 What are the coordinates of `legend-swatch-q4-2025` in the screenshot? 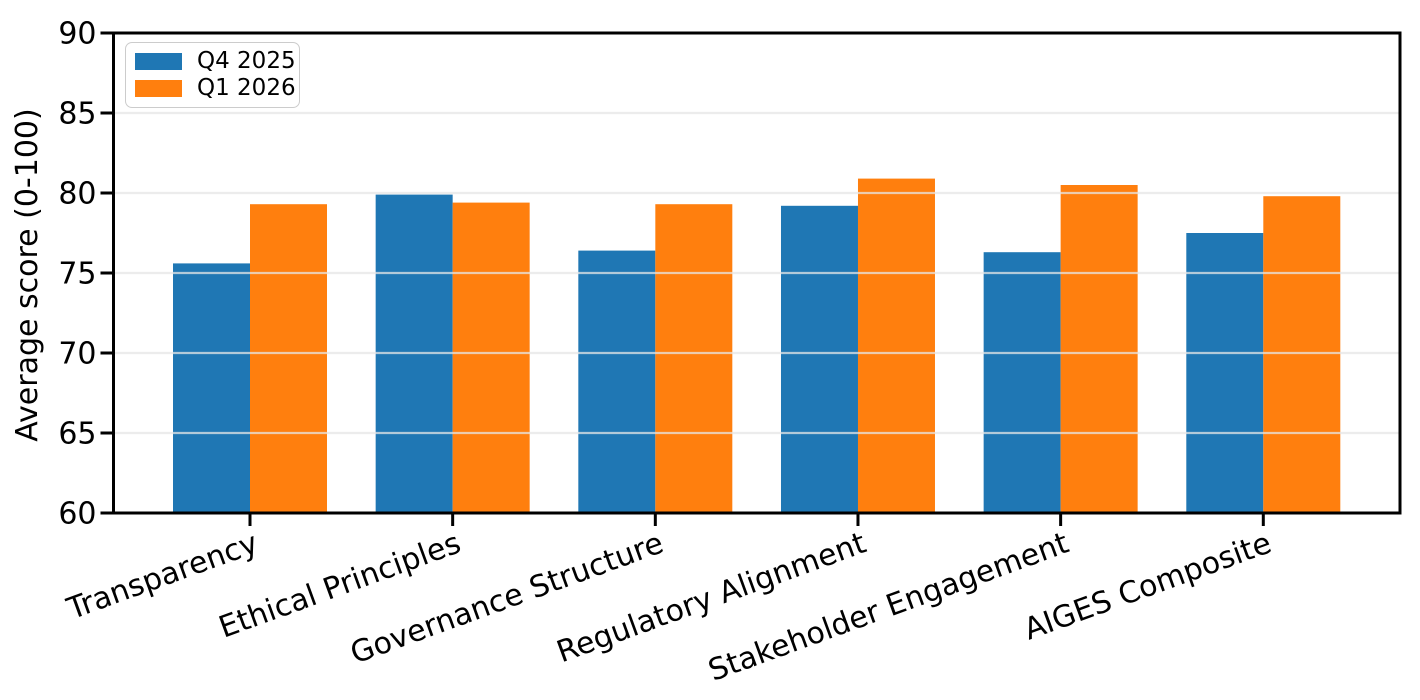 It's located at (158, 61).